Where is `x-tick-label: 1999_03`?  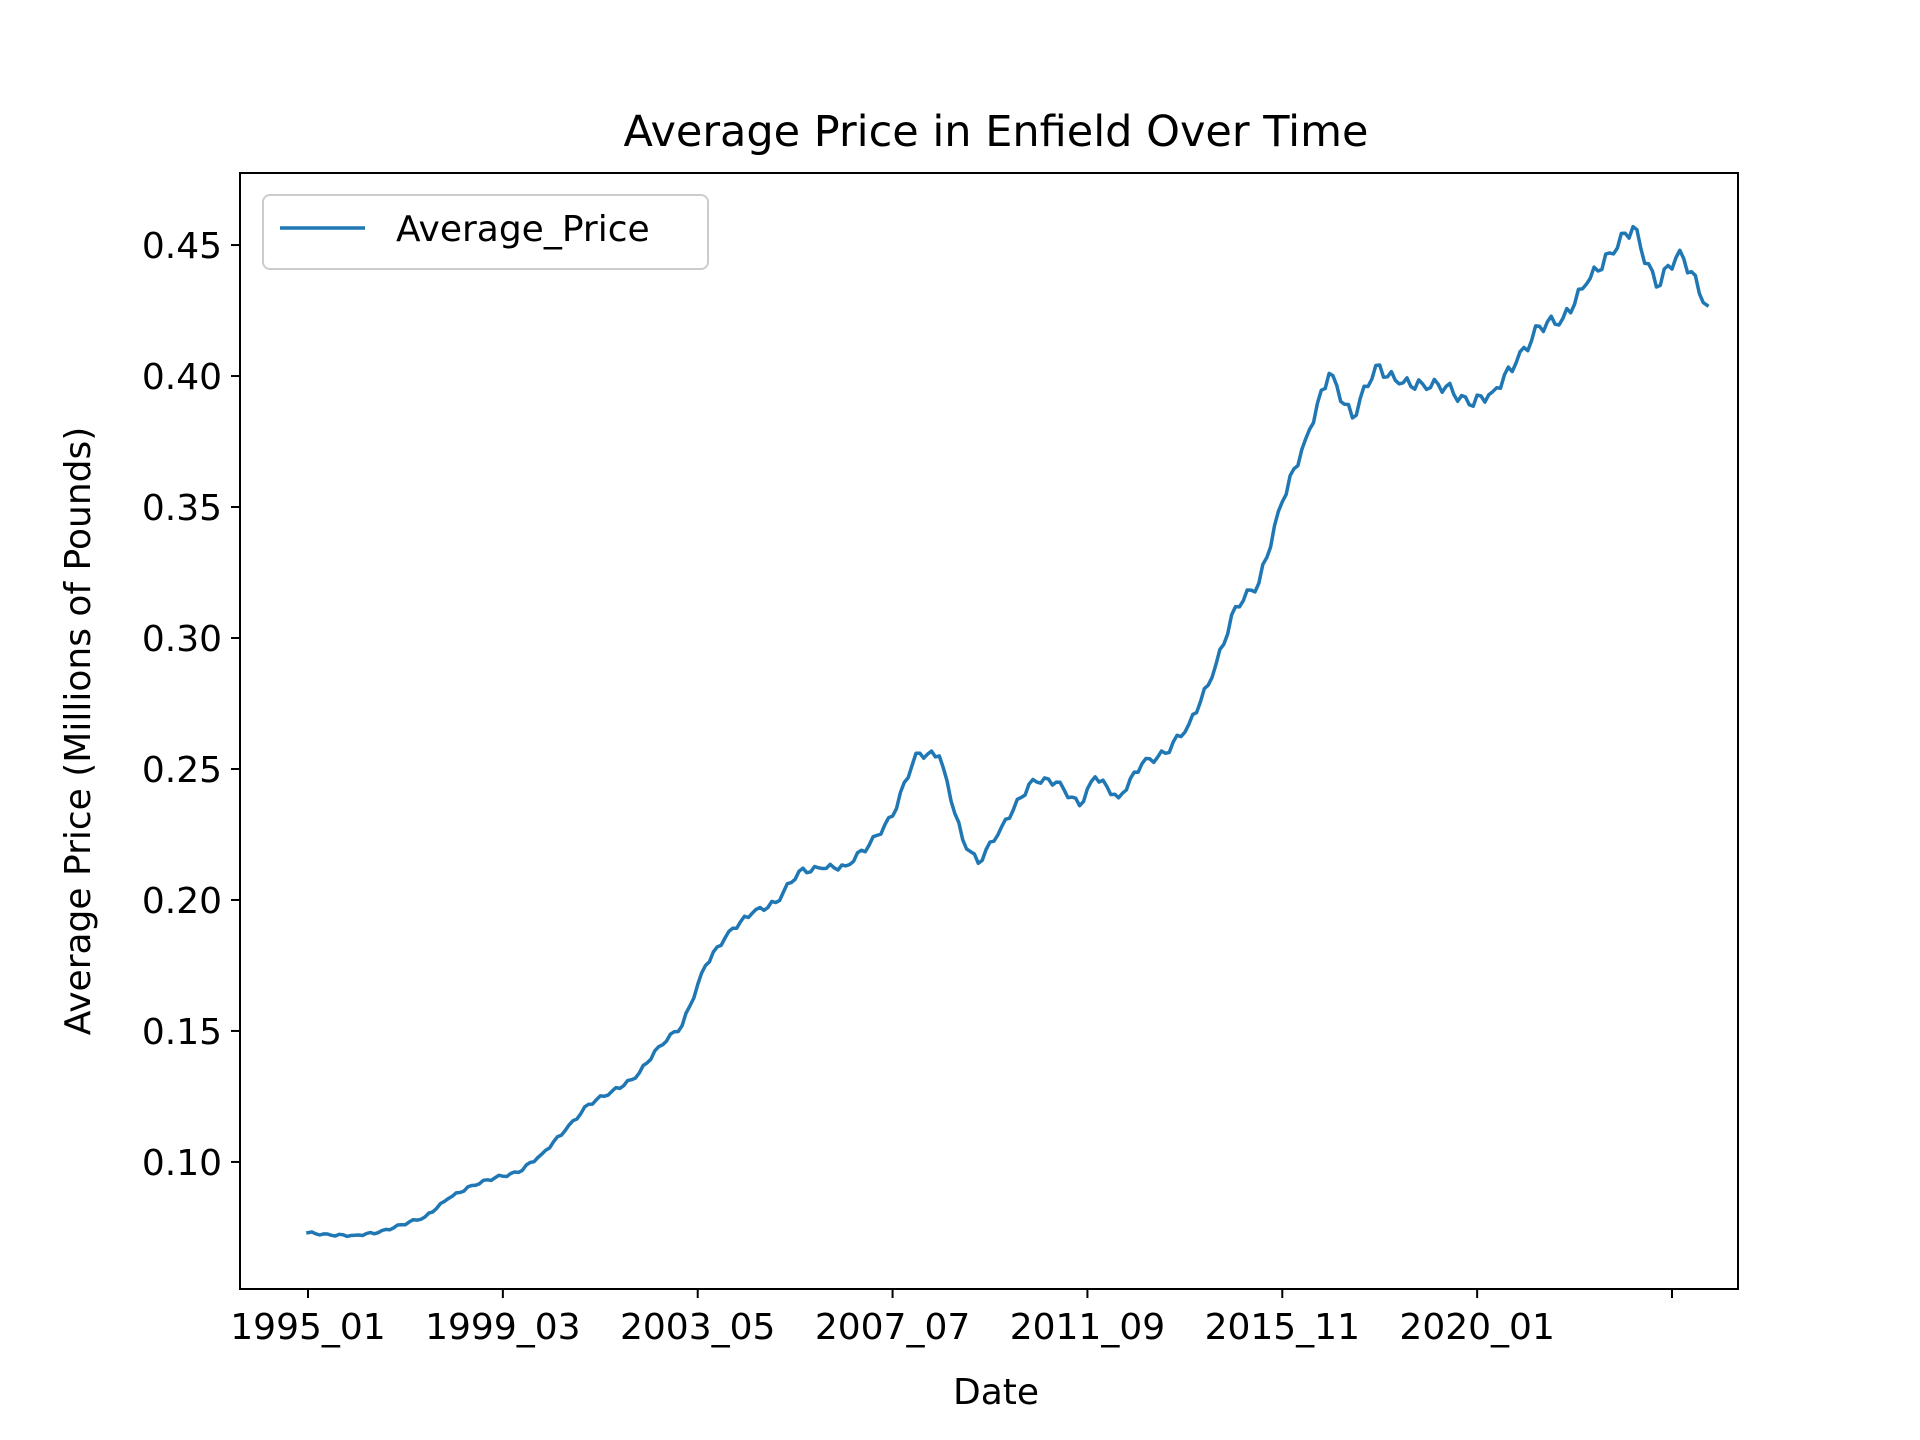
x-tick-label: 1999_03 is located at coordinates (502, 1327).